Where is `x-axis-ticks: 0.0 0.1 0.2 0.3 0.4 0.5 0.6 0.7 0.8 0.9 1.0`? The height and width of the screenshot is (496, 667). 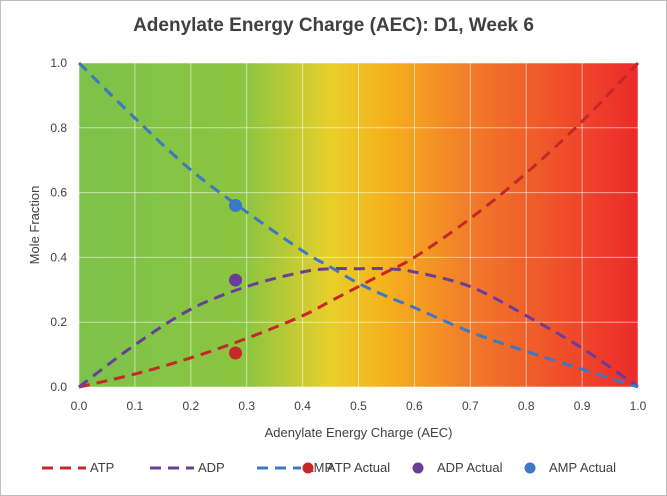 x-axis-ticks: 0.0 0.1 0.2 0.3 0.4 0.5 0.6 0.7 0.8 0.9 1.0 is located at coordinates (359, 406).